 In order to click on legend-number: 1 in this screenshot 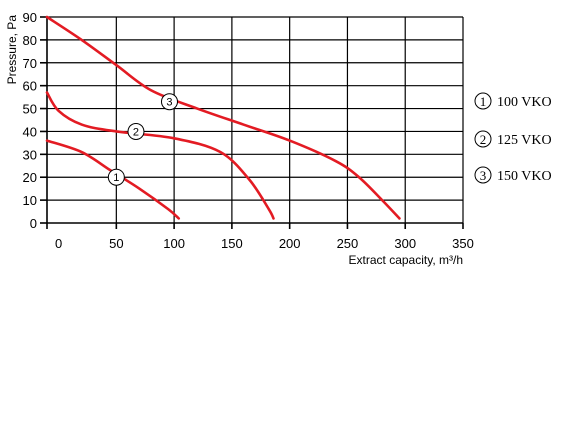, I will do `click(483, 101)`.